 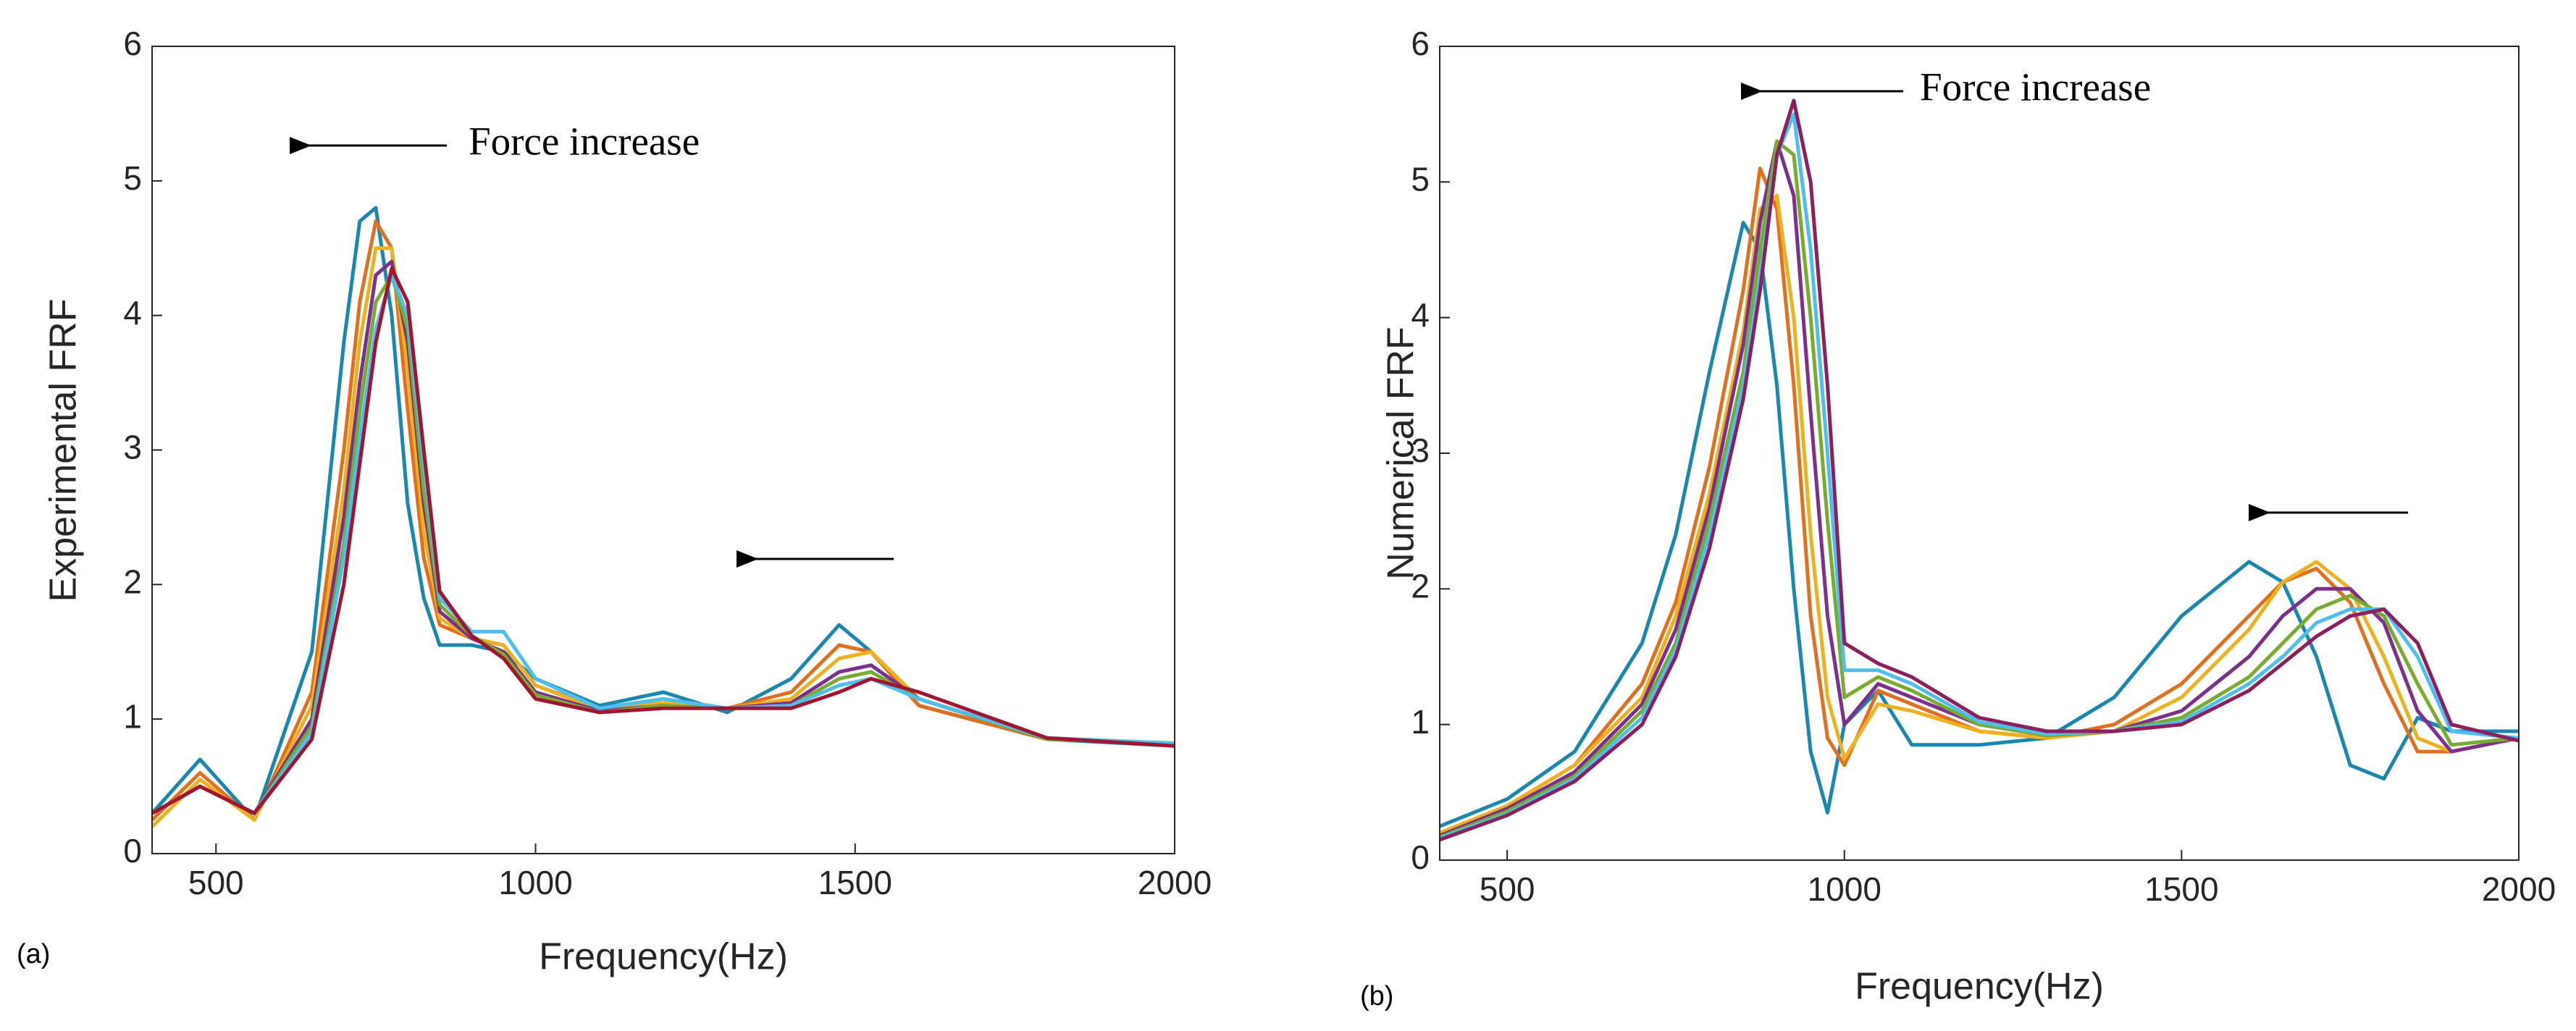 I want to click on y-axis-label: Experimental FRF, so click(x=64, y=450).